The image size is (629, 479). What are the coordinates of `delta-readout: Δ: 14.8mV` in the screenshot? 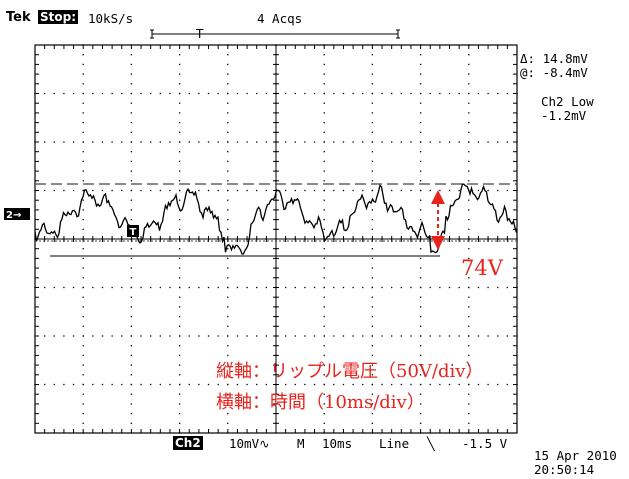 It's located at (554, 58).